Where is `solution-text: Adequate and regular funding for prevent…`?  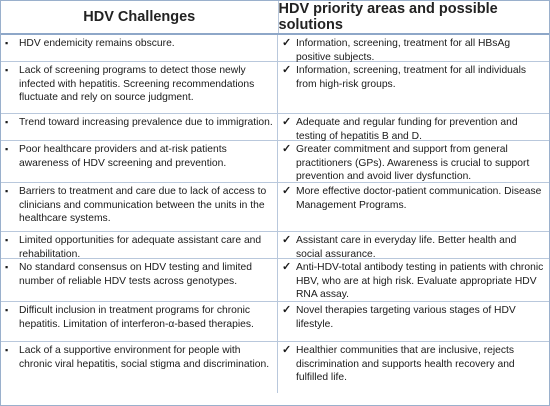
solution-text: Adequate and regular funding for prevent… is located at coordinates (407, 129).